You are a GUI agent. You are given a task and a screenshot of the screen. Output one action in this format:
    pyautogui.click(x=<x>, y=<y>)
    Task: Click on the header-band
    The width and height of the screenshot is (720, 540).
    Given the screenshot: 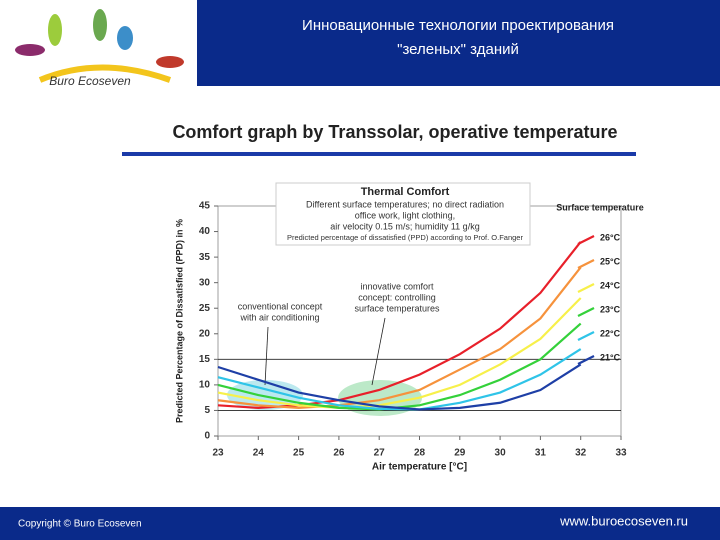 What is the action you would take?
    pyautogui.click(x=458, y=43)
    